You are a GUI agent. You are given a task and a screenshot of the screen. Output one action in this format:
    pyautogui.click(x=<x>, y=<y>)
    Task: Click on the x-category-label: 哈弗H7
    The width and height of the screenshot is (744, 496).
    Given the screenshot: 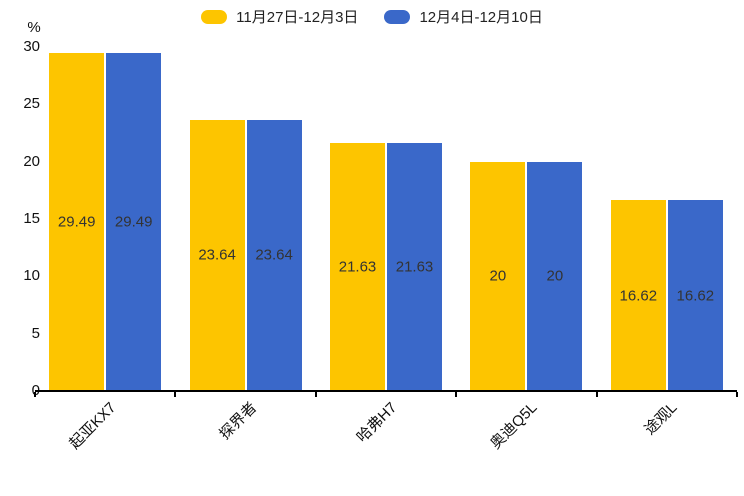 What is the action you would take?
    pyautogui.click(x=377, y=422)
    